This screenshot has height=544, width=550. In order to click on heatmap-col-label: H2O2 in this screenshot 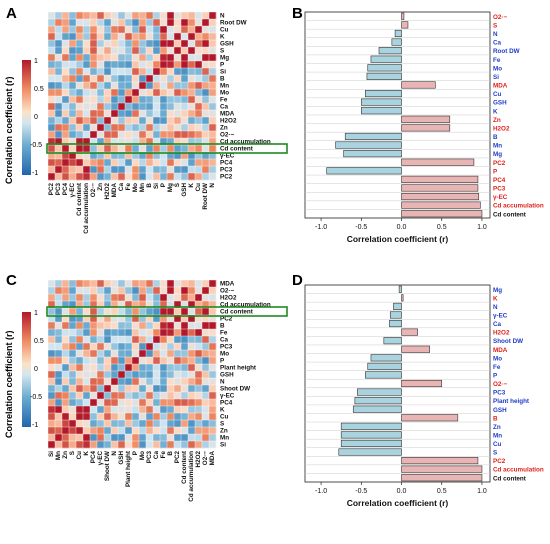, I will do `click(107, 191)`.